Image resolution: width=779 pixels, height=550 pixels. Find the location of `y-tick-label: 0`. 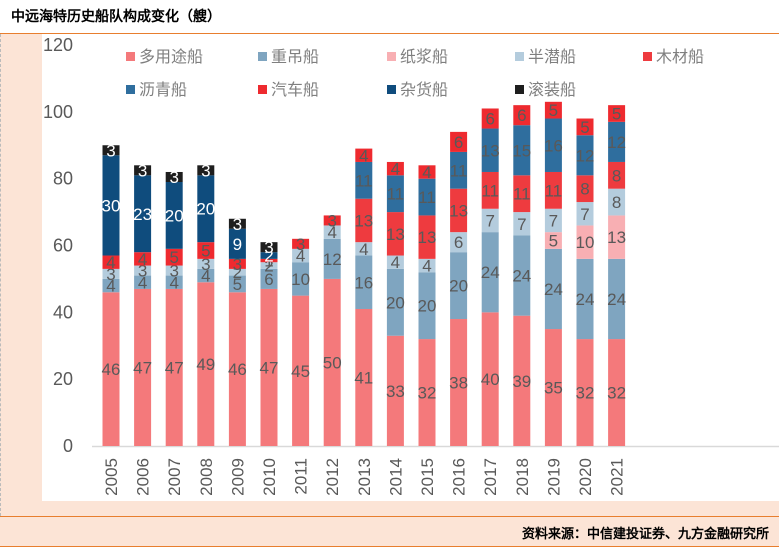

y-tick-label: 0 is located at coordinates (68, 446).